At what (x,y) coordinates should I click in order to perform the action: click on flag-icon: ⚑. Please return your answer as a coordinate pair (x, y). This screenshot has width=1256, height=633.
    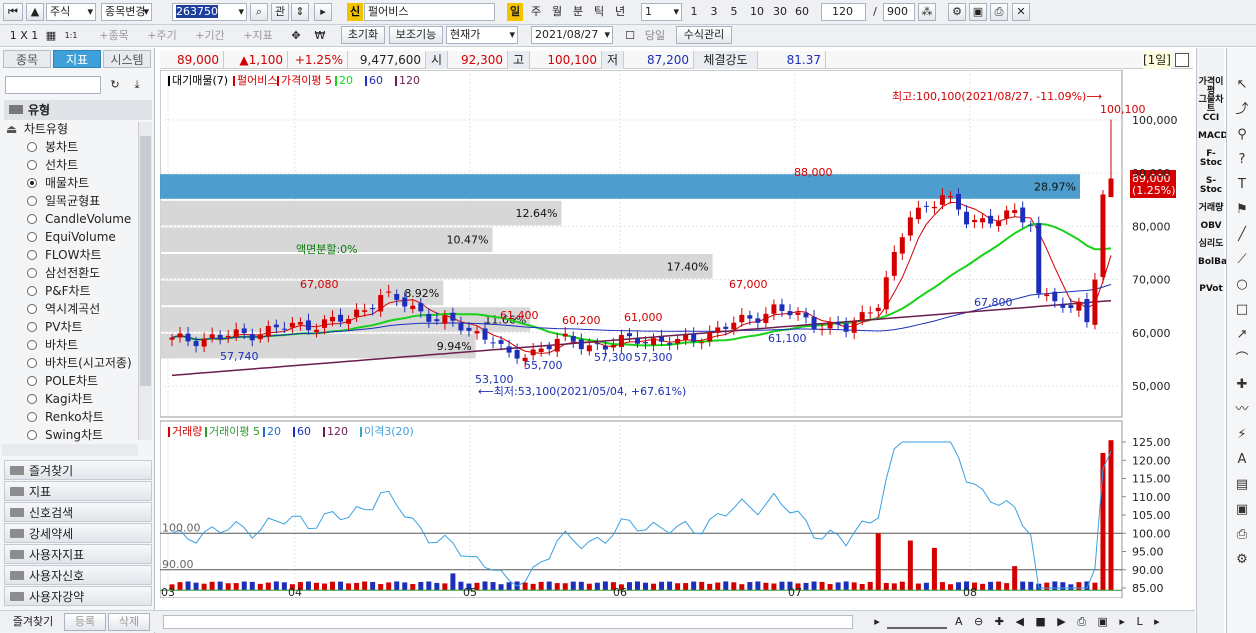
    Looking at the image, I should click on (1242, 209).